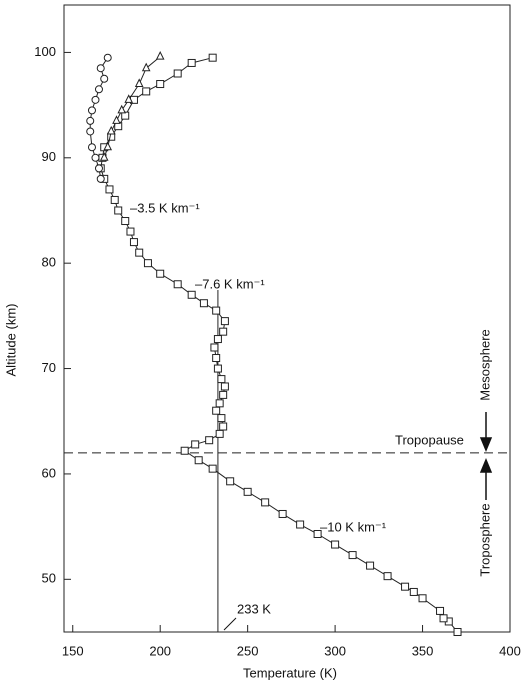 The height and width of the screenshot is (690, 523). I want to click on y-tick-label: 90, so click(49, 156).